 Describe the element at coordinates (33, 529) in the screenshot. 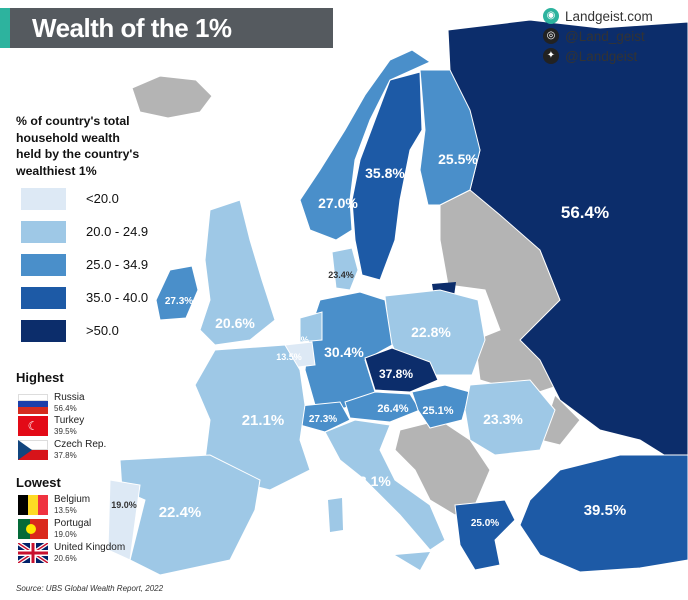

I see `portugal-flag-icon` at that location.